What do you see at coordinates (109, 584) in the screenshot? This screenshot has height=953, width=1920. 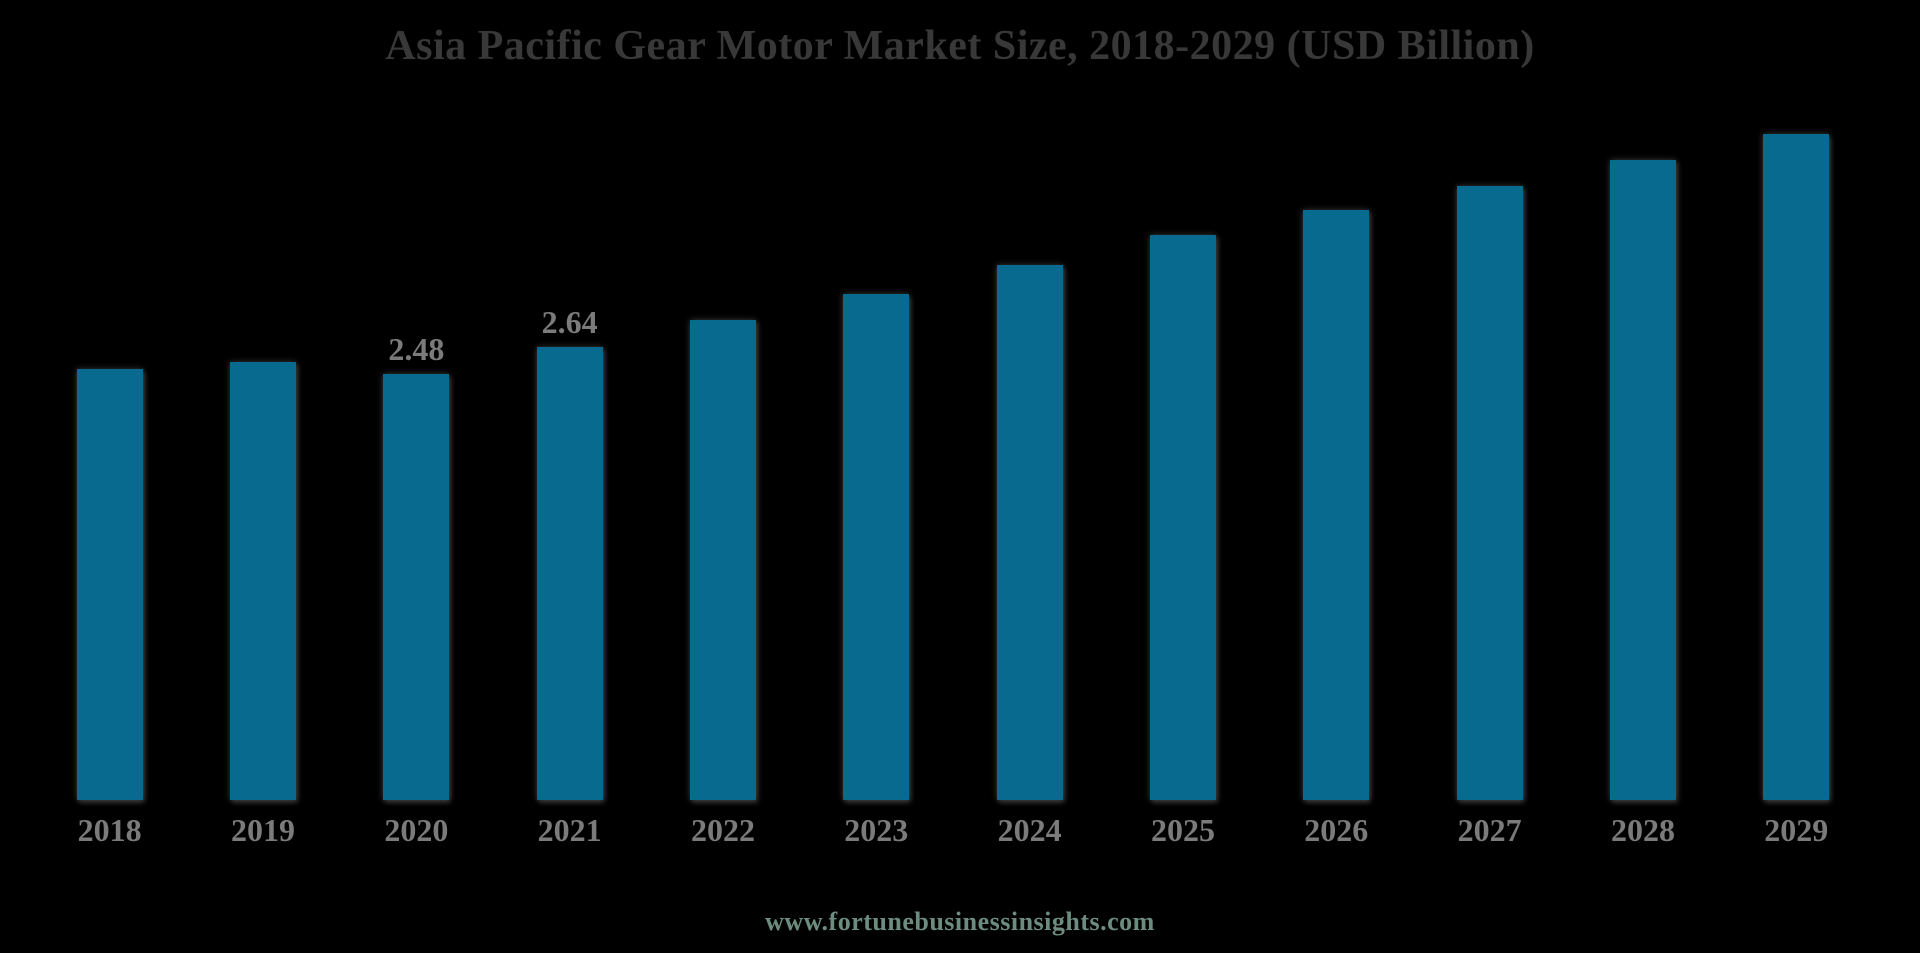 I see `bar-2018` at bounding box center [109, 584].